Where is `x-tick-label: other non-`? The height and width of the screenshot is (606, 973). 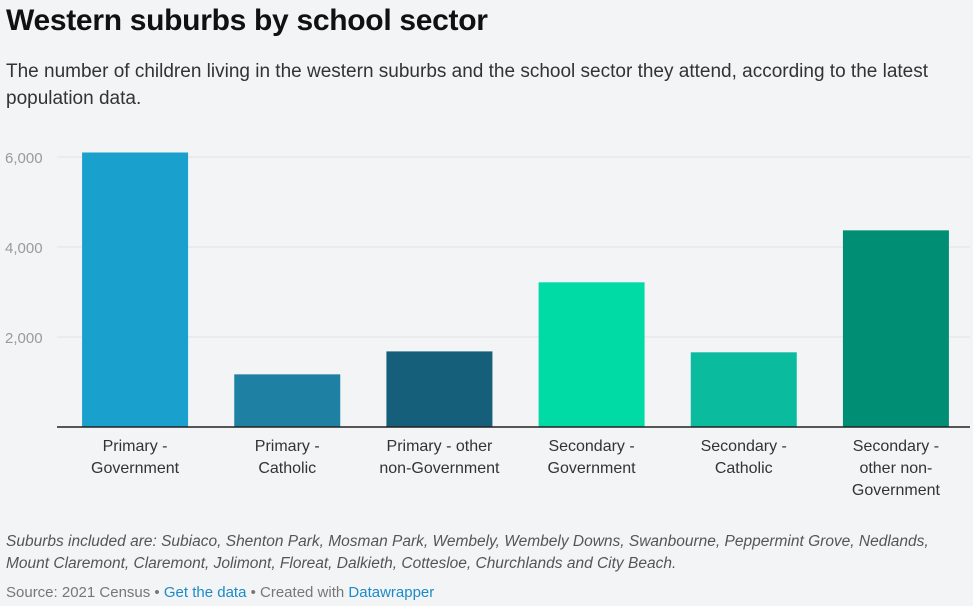
x-tick-label: other non- is located at coordinates (895, 468).